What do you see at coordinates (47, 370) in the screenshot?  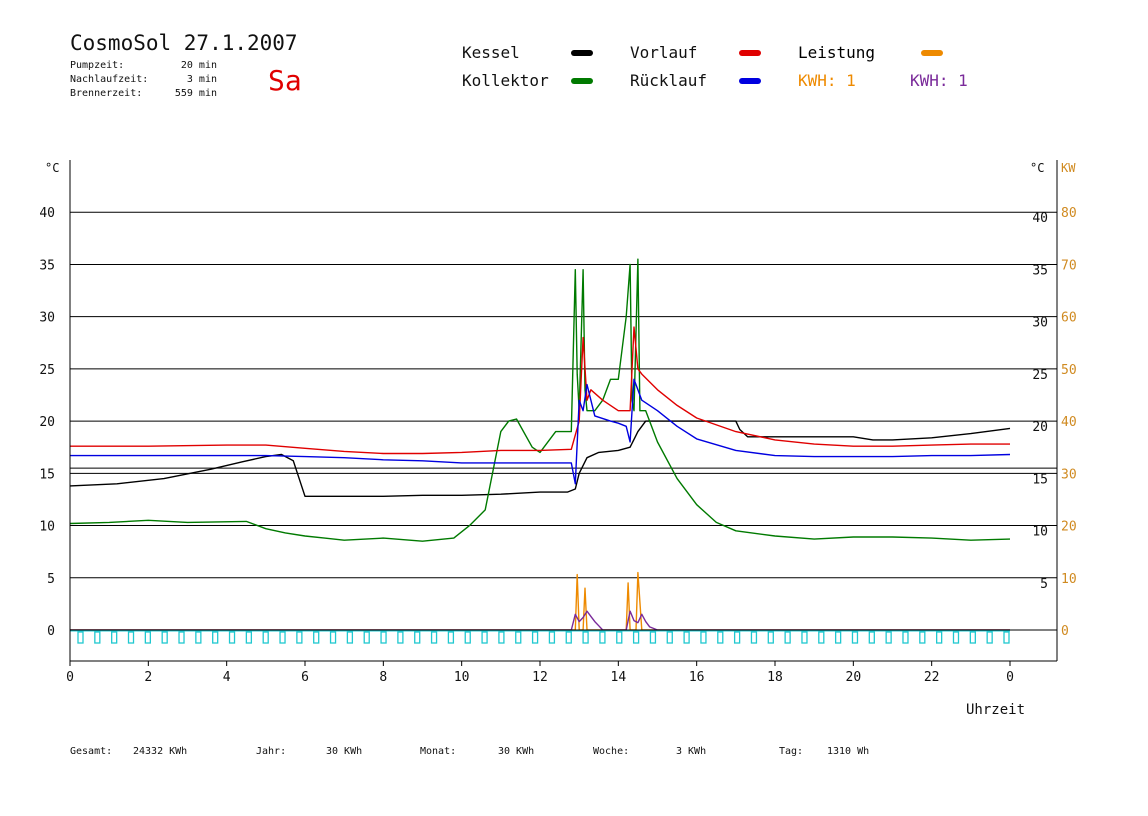 I see `y-tick-left: 25` at bounding box center [47, 370].